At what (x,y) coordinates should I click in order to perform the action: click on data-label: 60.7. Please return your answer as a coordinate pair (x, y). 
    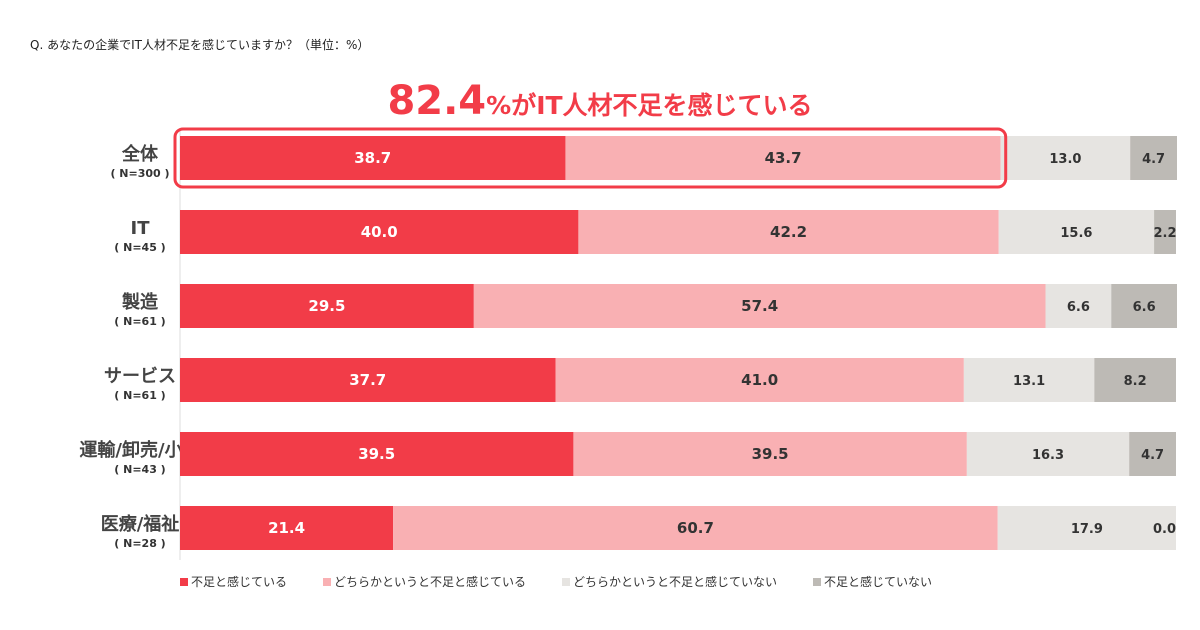
    Looking at the image, I should click on (695, 528).